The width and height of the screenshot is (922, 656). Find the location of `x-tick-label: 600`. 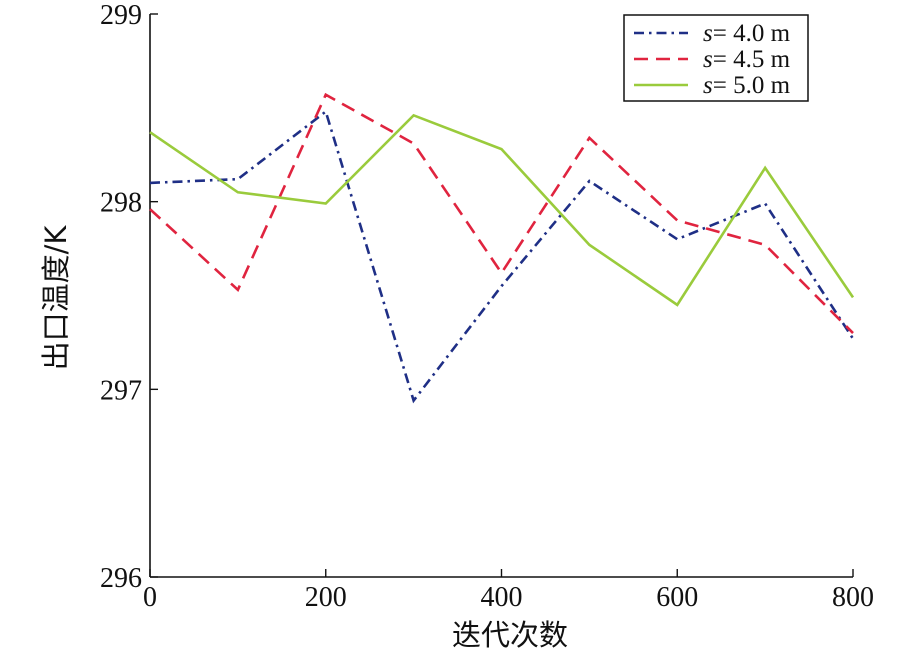

x-tick-label: 600 is located at coordinates (677, 597).